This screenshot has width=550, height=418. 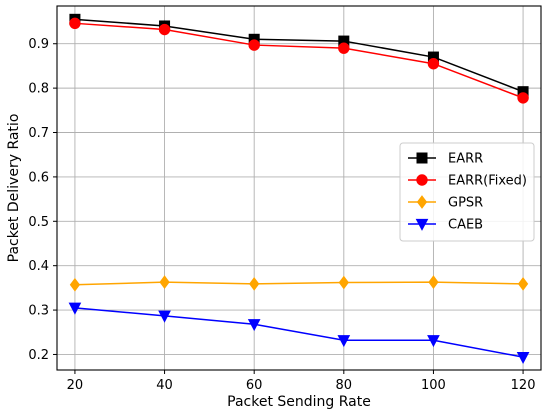 What do you see at coordinates (38, 44) in the screenshot?
I see `y-tick-label: 0.9` at bounding box center [38, 44].